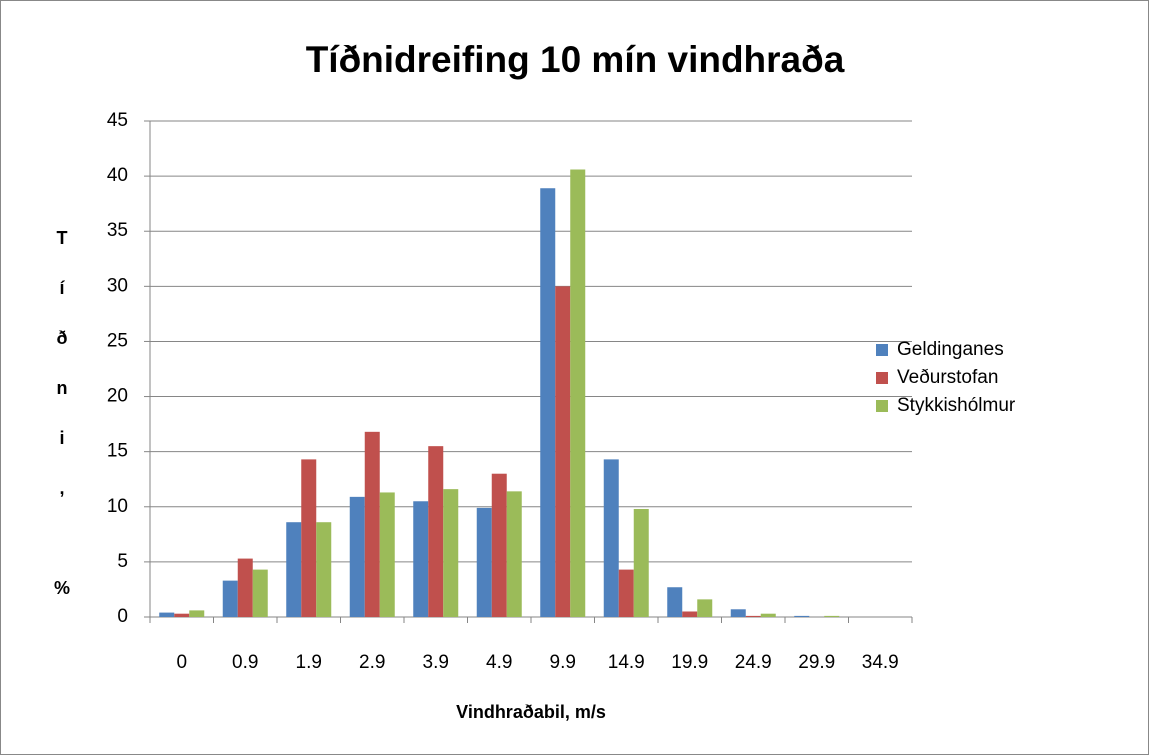  Describe the element at coordinates (956, 405) in the screenshot. I see `legend-label: Stykkishólmur` at that location.